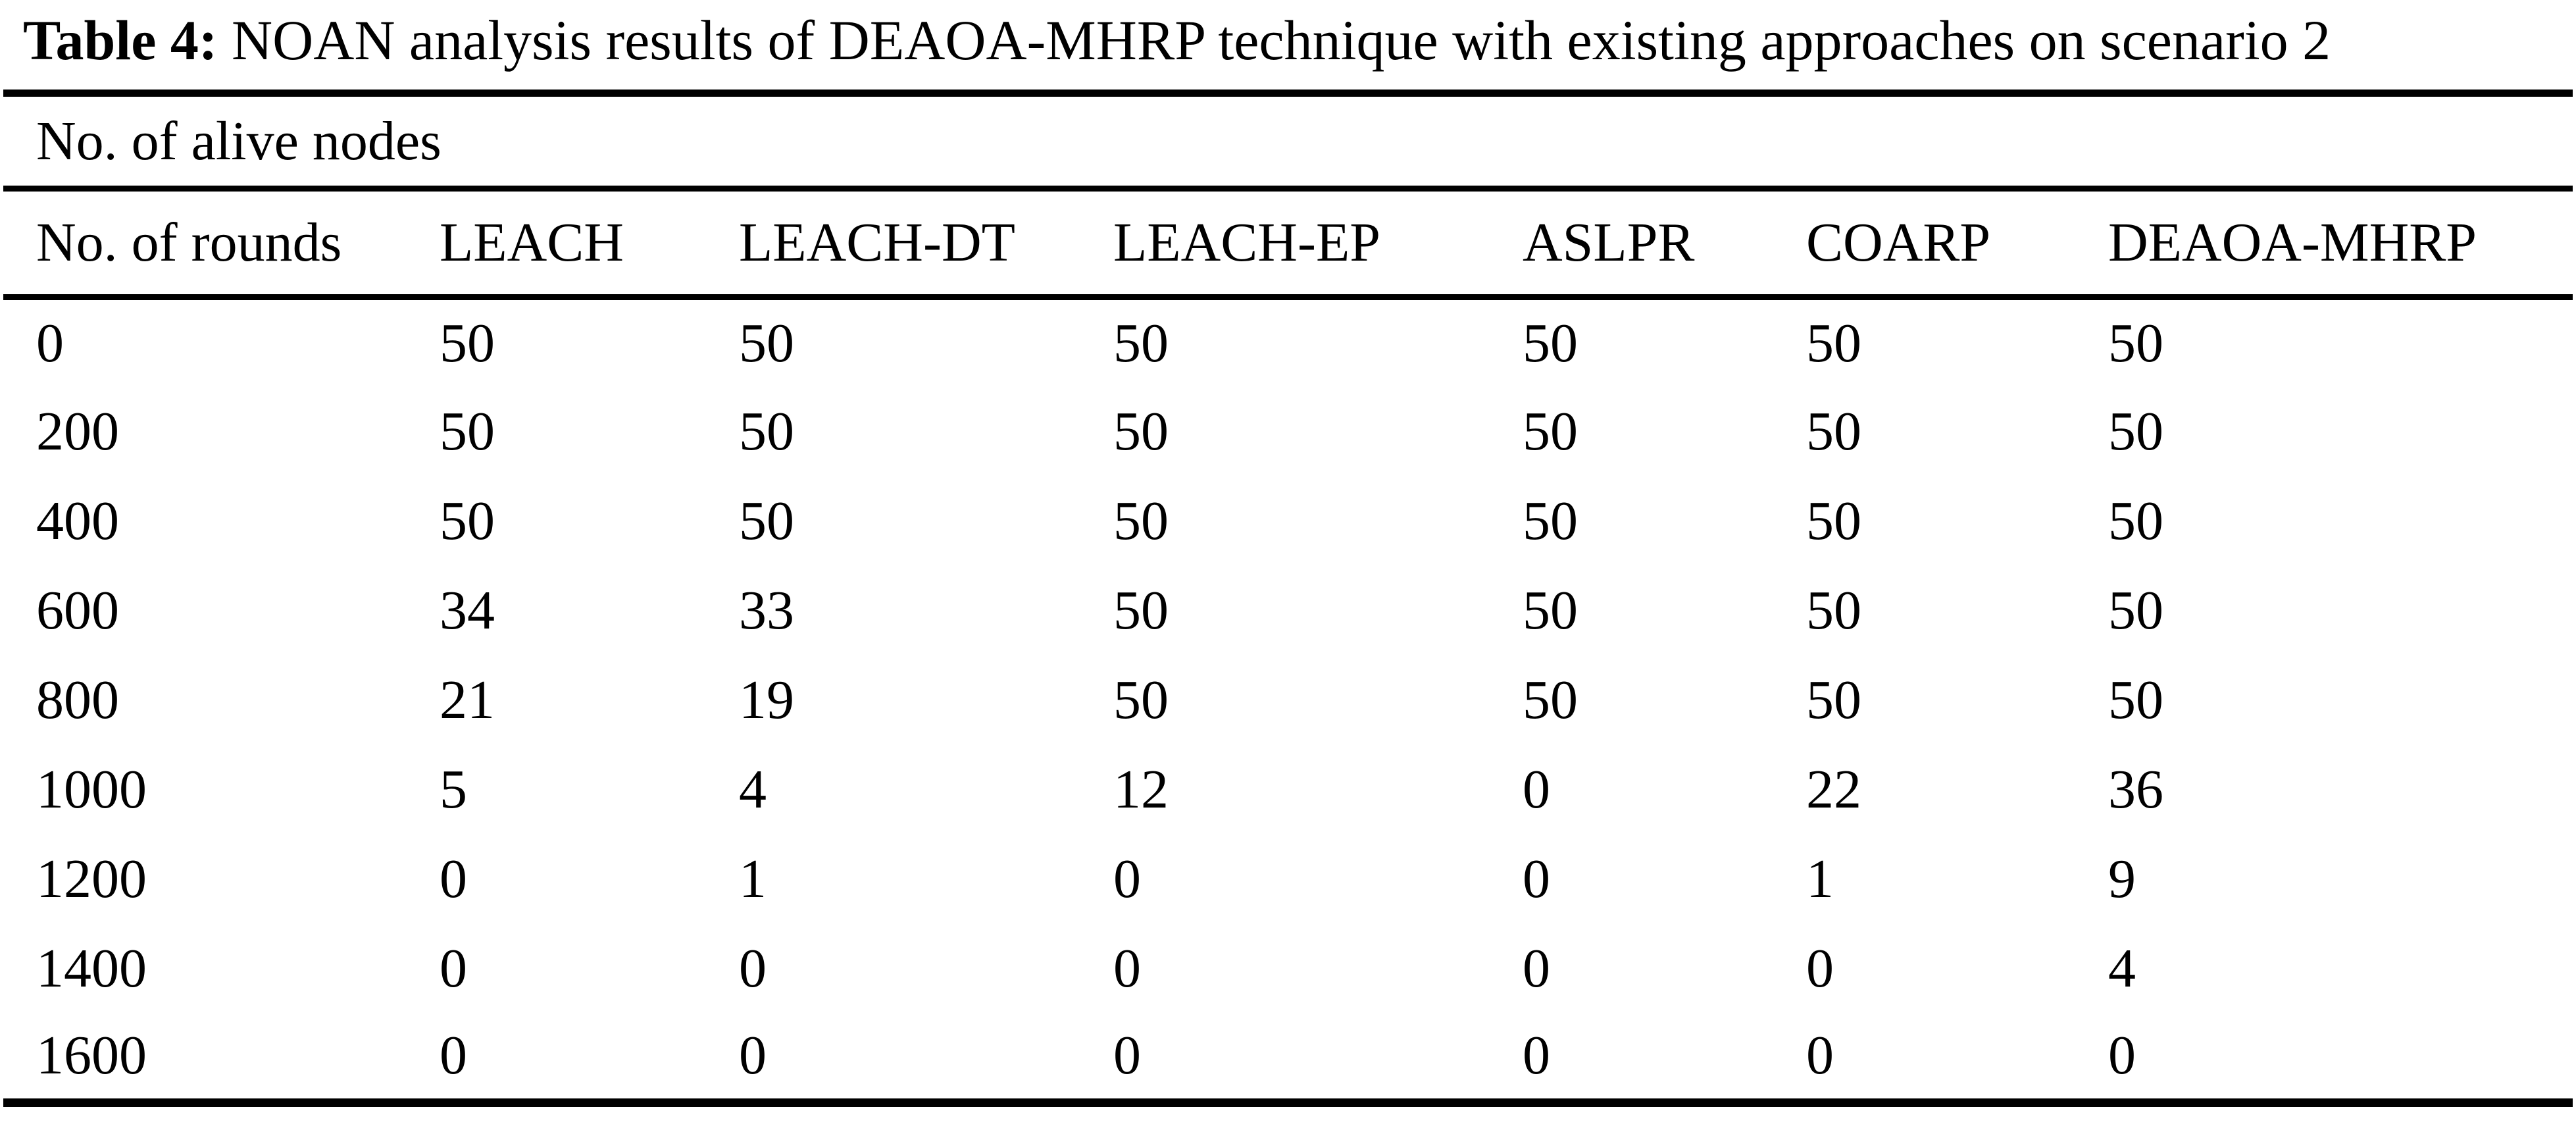  I want to click on value-cell: 34, so click(468, 610).